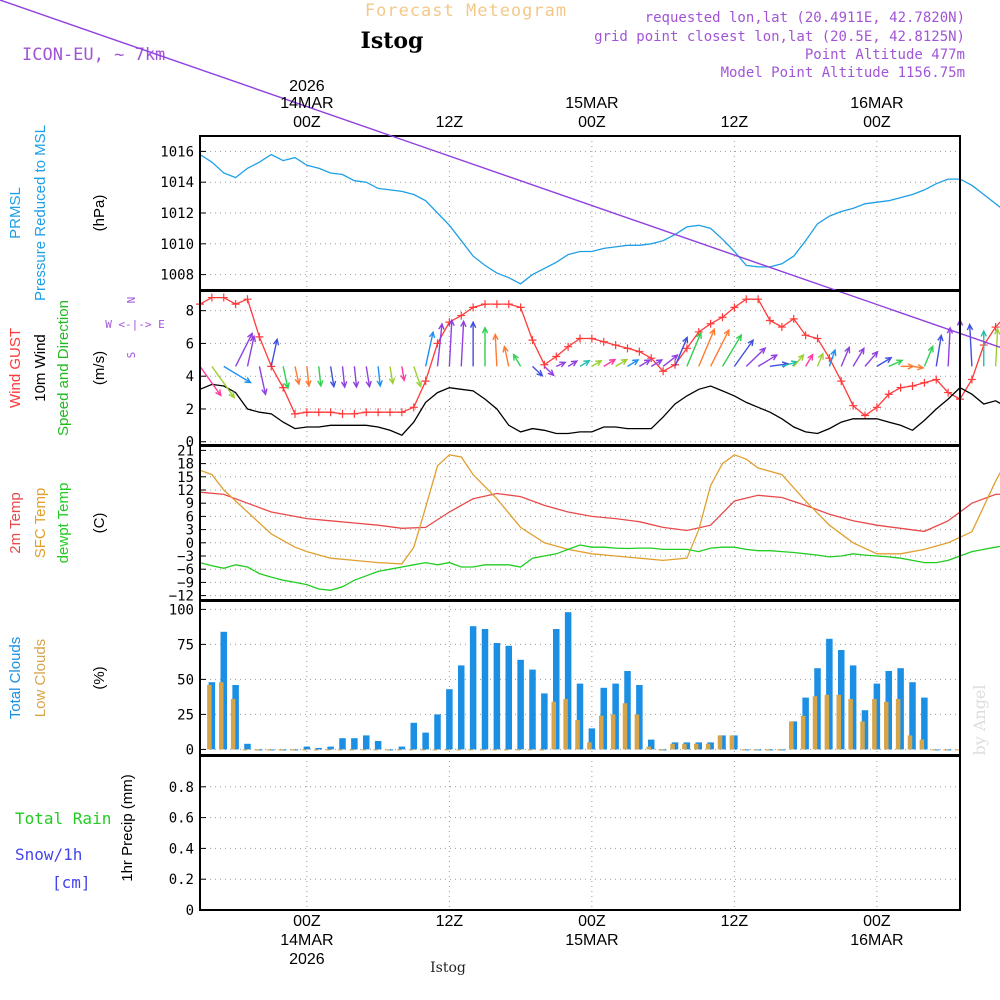 The height and width of the screenshot is (1000, 1000). I want to click on ytick-label: 50, so click(185, 680).